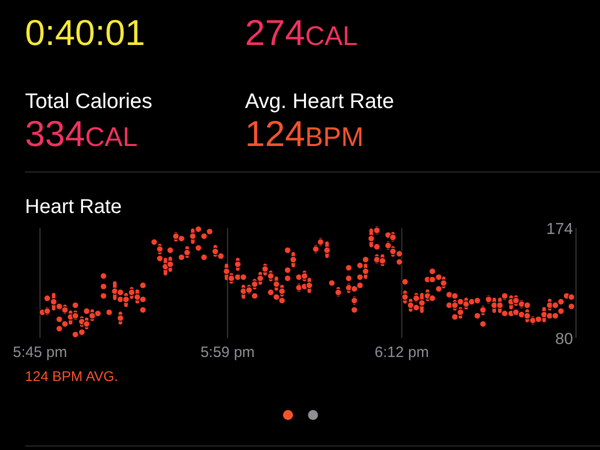  Describe the element at coordinates (81, 133) in the screenshot. I see `text: 334CAL` at that location.